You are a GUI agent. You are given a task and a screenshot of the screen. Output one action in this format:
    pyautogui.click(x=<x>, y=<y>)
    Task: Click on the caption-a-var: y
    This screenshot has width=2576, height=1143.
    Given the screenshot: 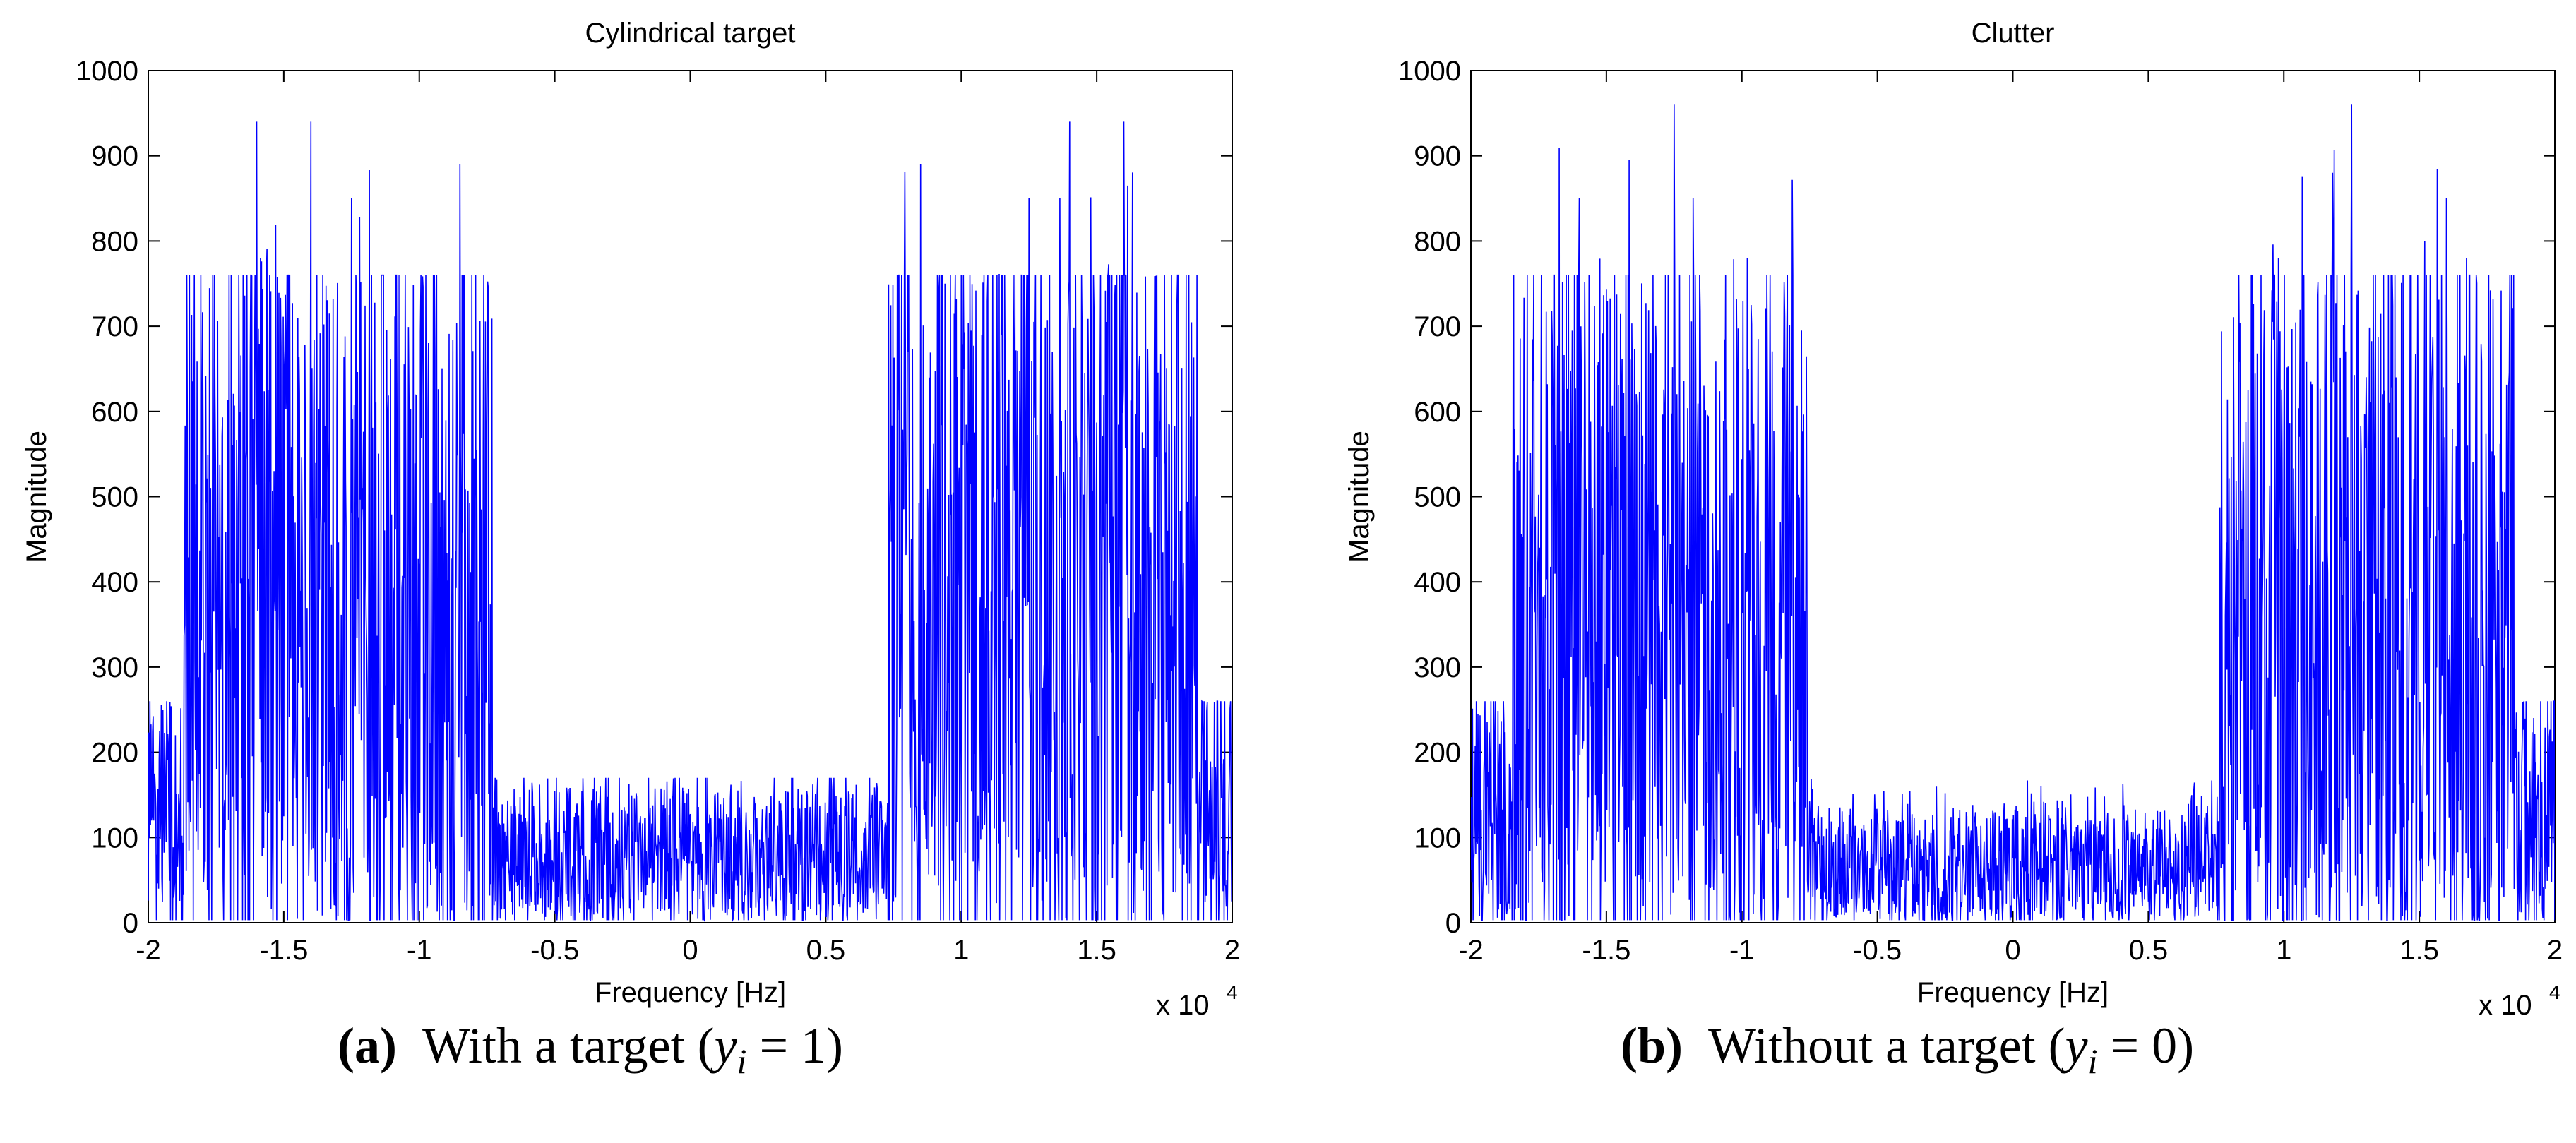 What is the action you would take?
    pyautogui.click(x=725, y=1045)
    